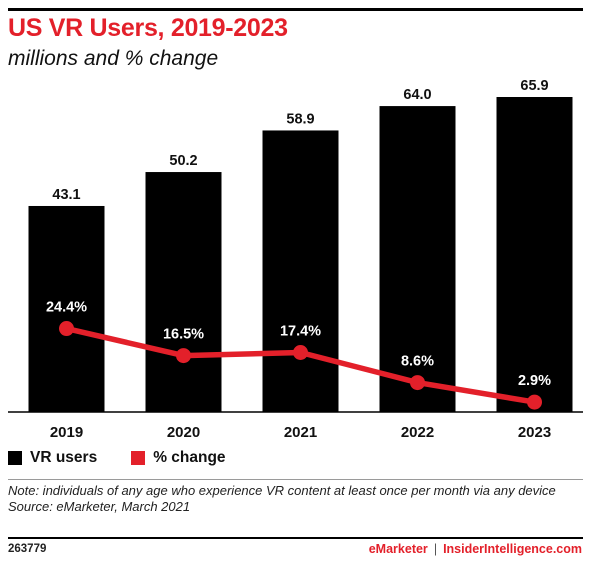 This screenshot has height=563, width=591. What do you see at coordinates (534, 86) in the screenshot?
I see `bar-value-label: 65.9` at bounding box center [534, 86].